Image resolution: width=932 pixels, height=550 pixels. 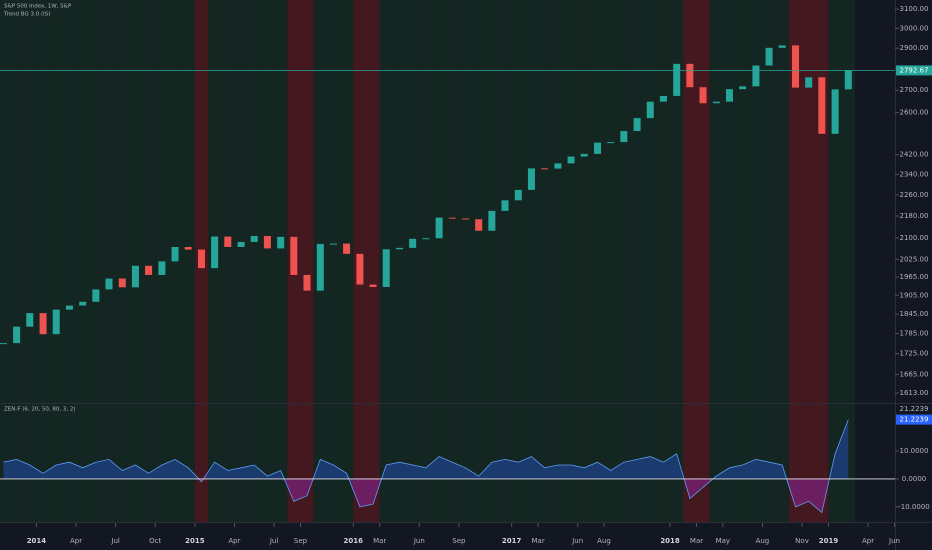 I want to click on x-tick-label: 2014, so click(x=37, y=541).